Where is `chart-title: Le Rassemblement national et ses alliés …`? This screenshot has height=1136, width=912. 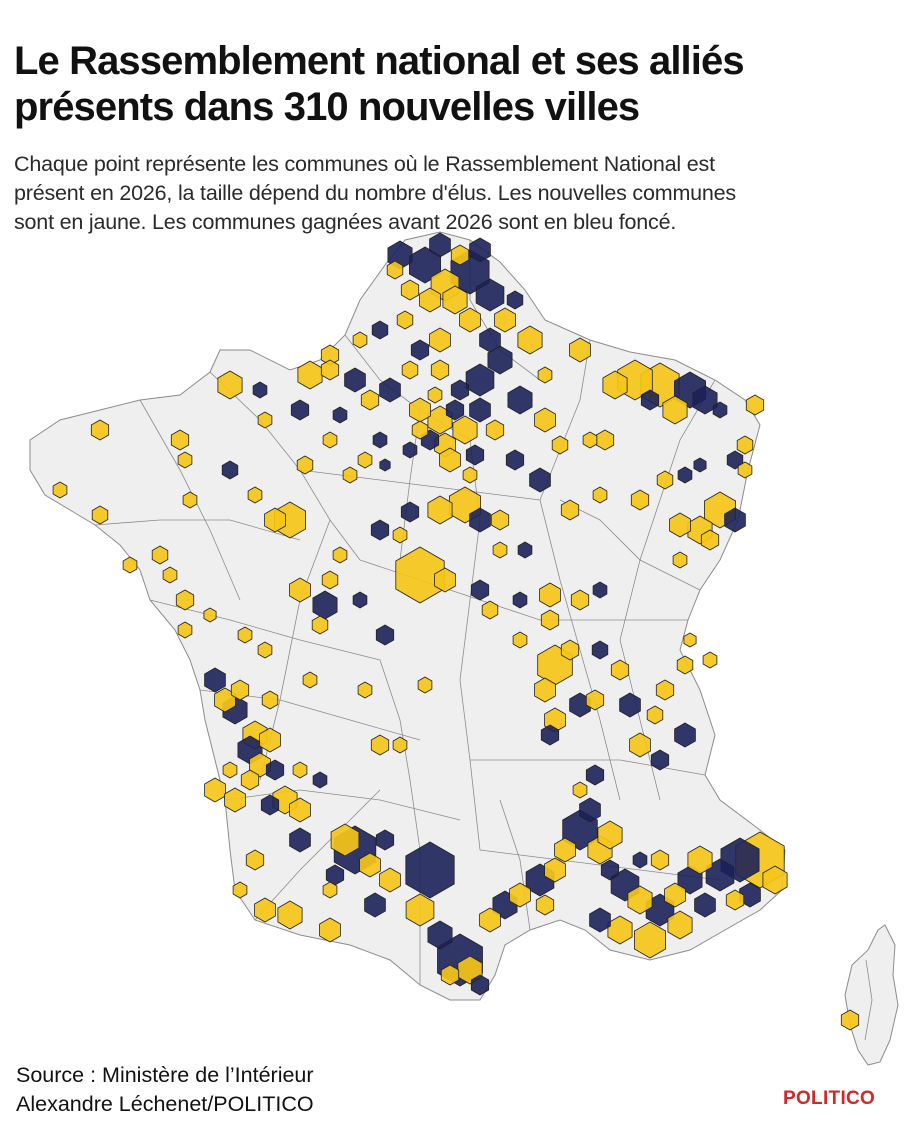
chart-title: Le Rassemblement national et ses alliés … is located at coordinates (459, 84).